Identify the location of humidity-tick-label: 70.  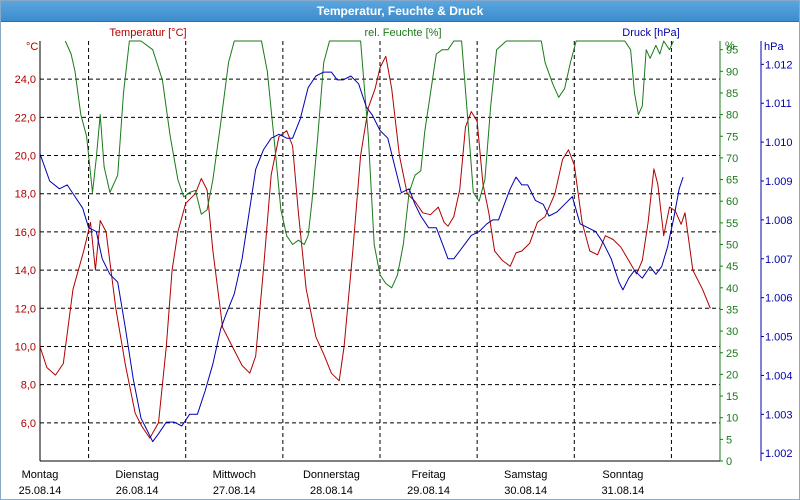
(732, 159).